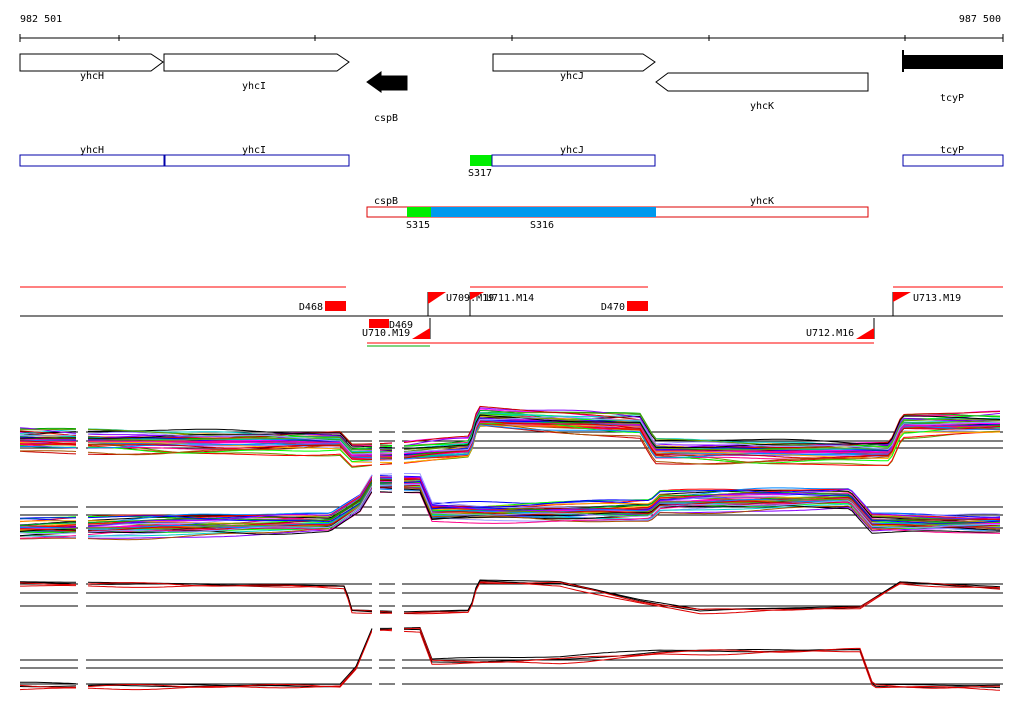 The image size is (1024, 714). Describe the element at coordinates (311, 307) in the screenshot. I see `feature-D468-label: D468` at that location.